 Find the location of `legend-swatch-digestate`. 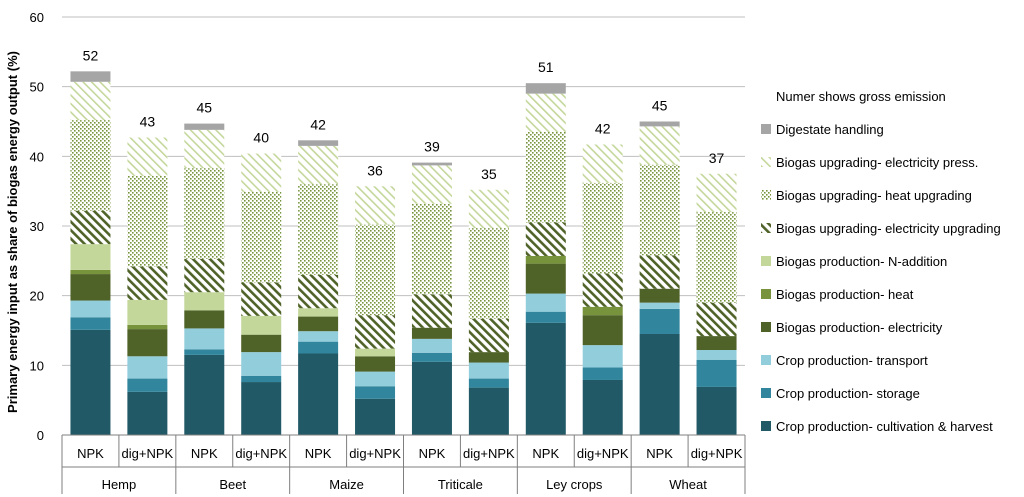

legend-swatch-digestate is located at coordinates (766, 129).